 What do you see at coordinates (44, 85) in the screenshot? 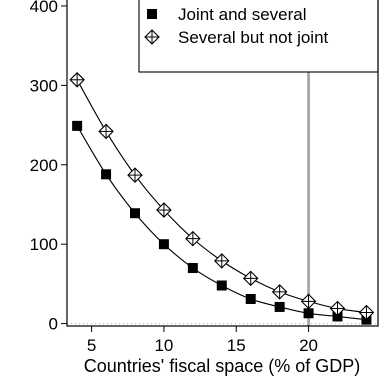
I see `y-tick-label: 300` at bounding box center [44, 85].